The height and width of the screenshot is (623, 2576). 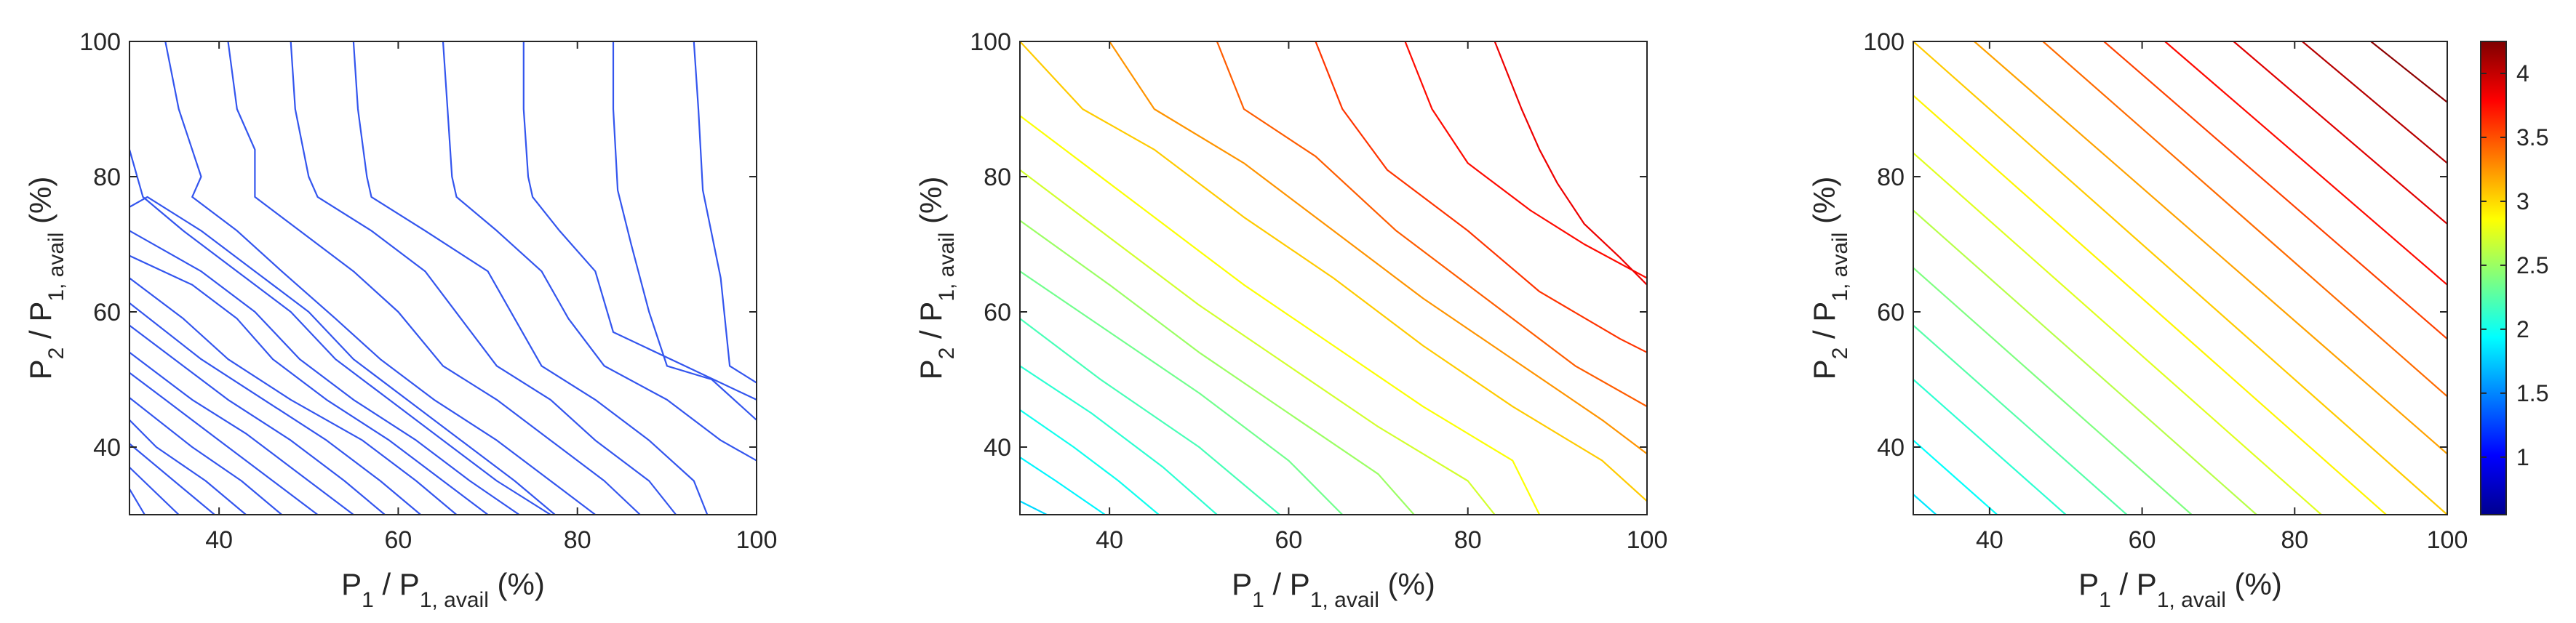 I want to click on colorbar-tick-label: 1, so click(x=2522, y=457).